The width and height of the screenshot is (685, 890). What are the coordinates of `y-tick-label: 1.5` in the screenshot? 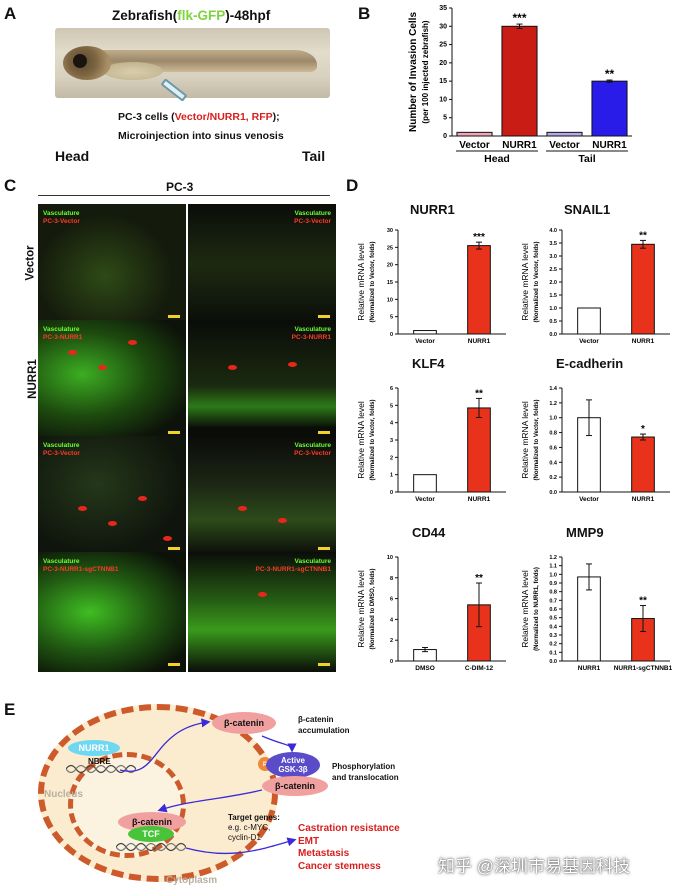 It's located at (553, 296).